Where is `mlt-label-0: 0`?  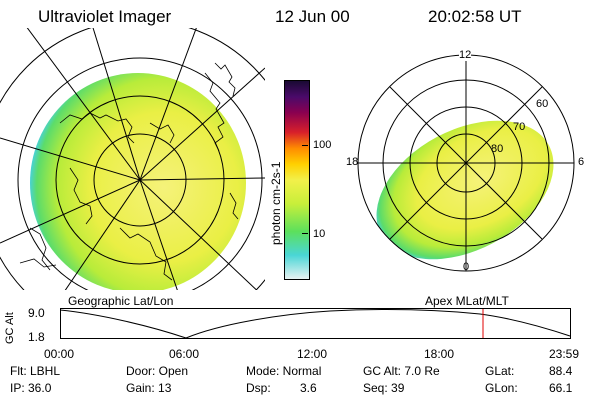 mlt-label-0: 0 is located at coordinates (466, 267).